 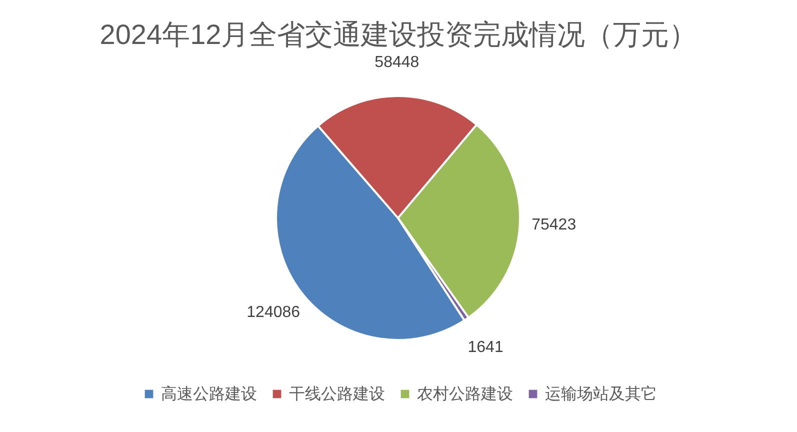 What do you see at coordinates (486, 347) in the screenshot?
I see `data-label: 1641` at bounding box center [486, 347].